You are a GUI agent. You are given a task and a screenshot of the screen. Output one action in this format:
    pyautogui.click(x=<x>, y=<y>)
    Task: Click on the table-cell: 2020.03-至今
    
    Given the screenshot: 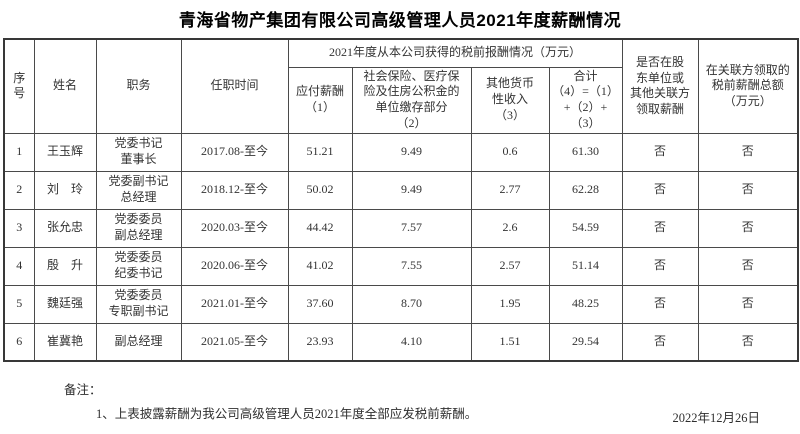 What is the action you would take?
    pyautogui.click(x=234, y=228)
    